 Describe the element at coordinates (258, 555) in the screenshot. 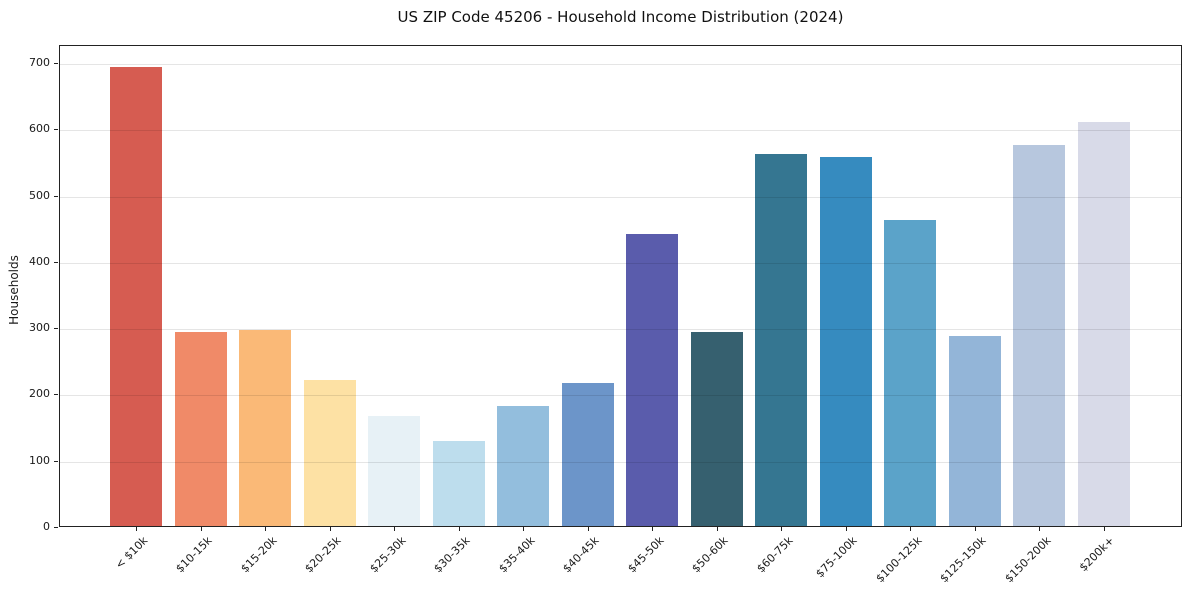

I see `x-tick-label: $15-20k` at that location.